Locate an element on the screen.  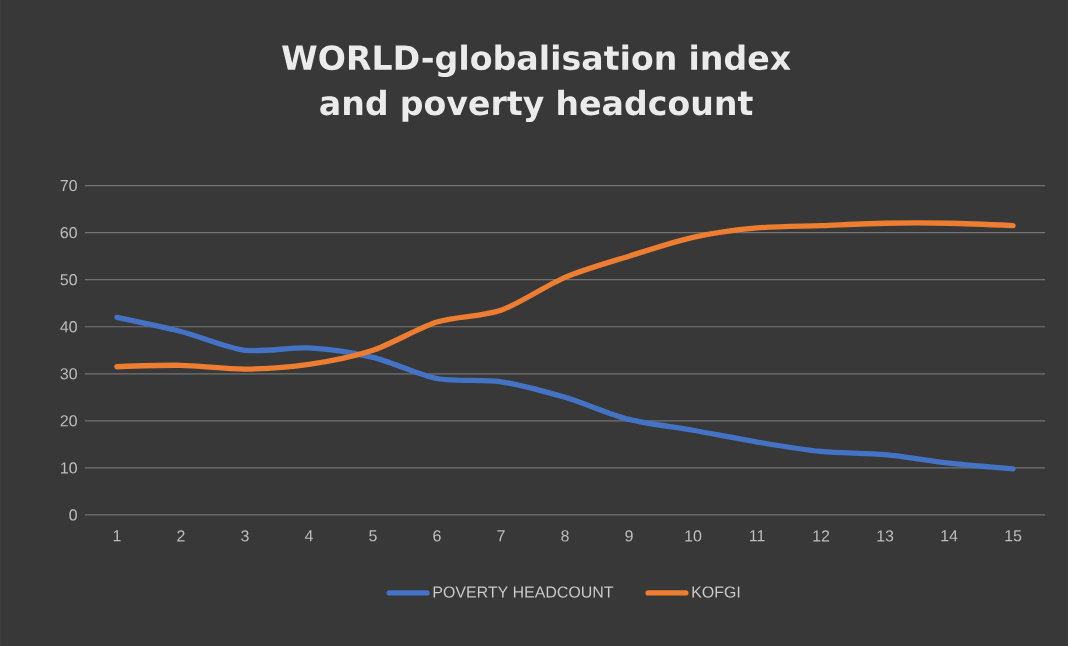
x-tick-label: 2 is located at coordinates (181, 536).